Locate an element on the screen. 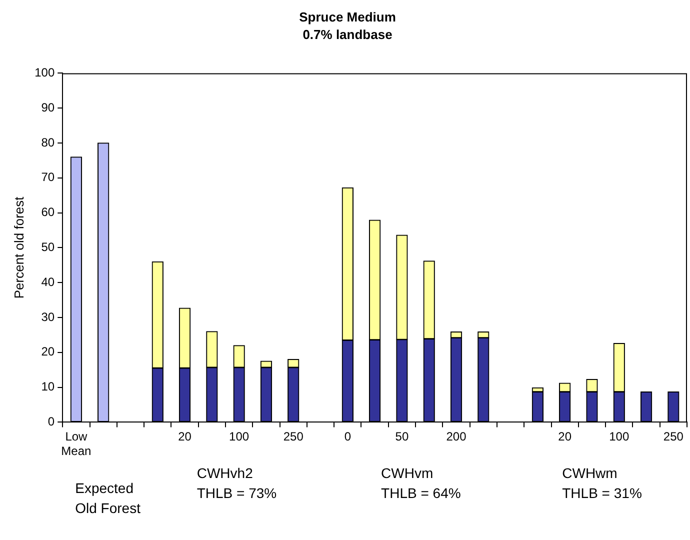 This screenshot has width=690, height=540. chart-subtitle: 0.7% landbase is located at coordinates (347, 34).